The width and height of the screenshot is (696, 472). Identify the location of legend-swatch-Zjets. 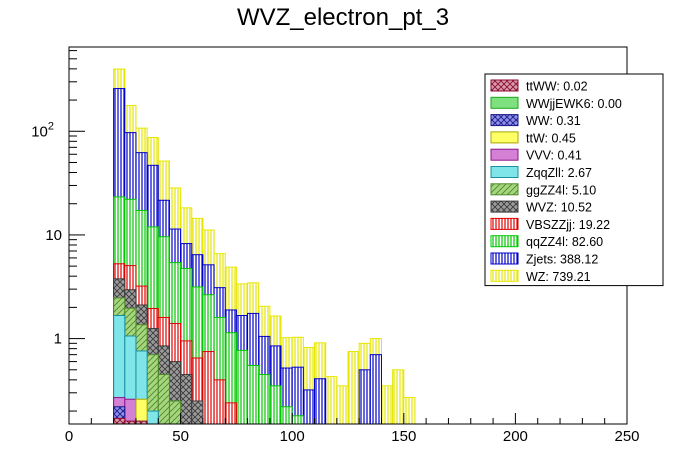
(504, 258).